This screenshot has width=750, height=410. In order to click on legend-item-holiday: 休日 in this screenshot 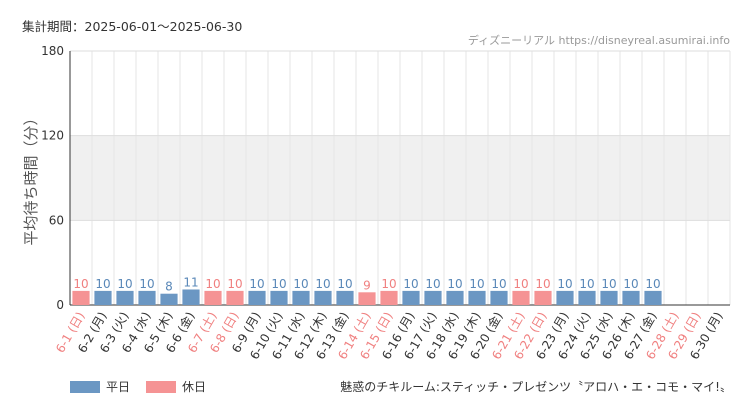, I will do `click(176, 386)`.